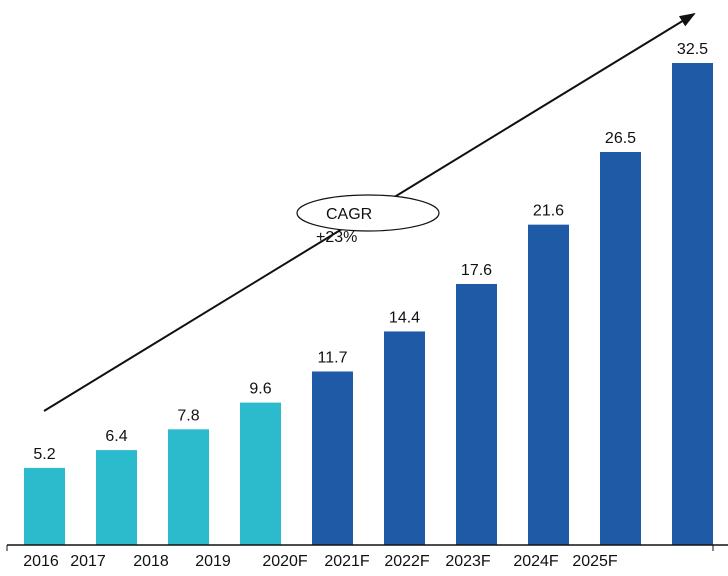 This screenshot has width=728, height=576. I want to click on bar-2021F, so click(404, 438).